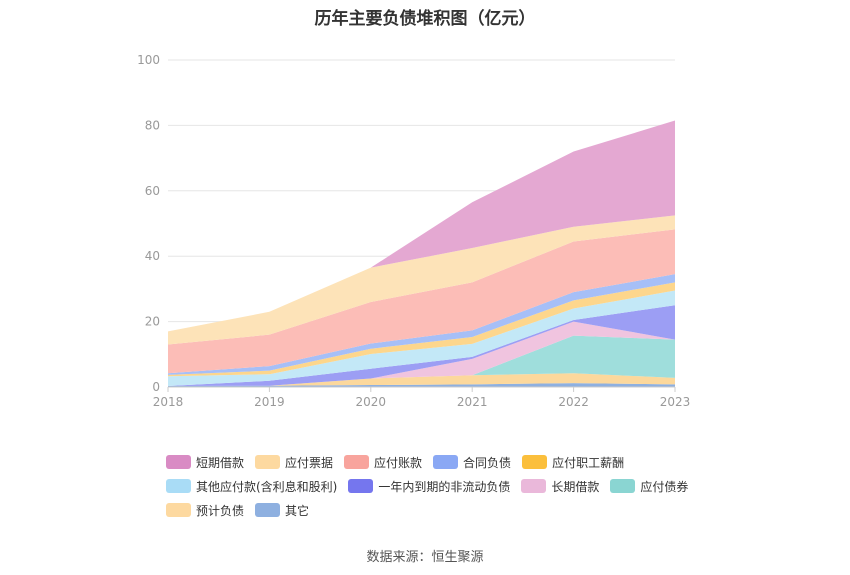 Image resolution: width=850 pixels, height=575 pixels. Describe the element at coordinates (472, 402) in the screenshot. I see `x-tick-label: 2021` at that location.